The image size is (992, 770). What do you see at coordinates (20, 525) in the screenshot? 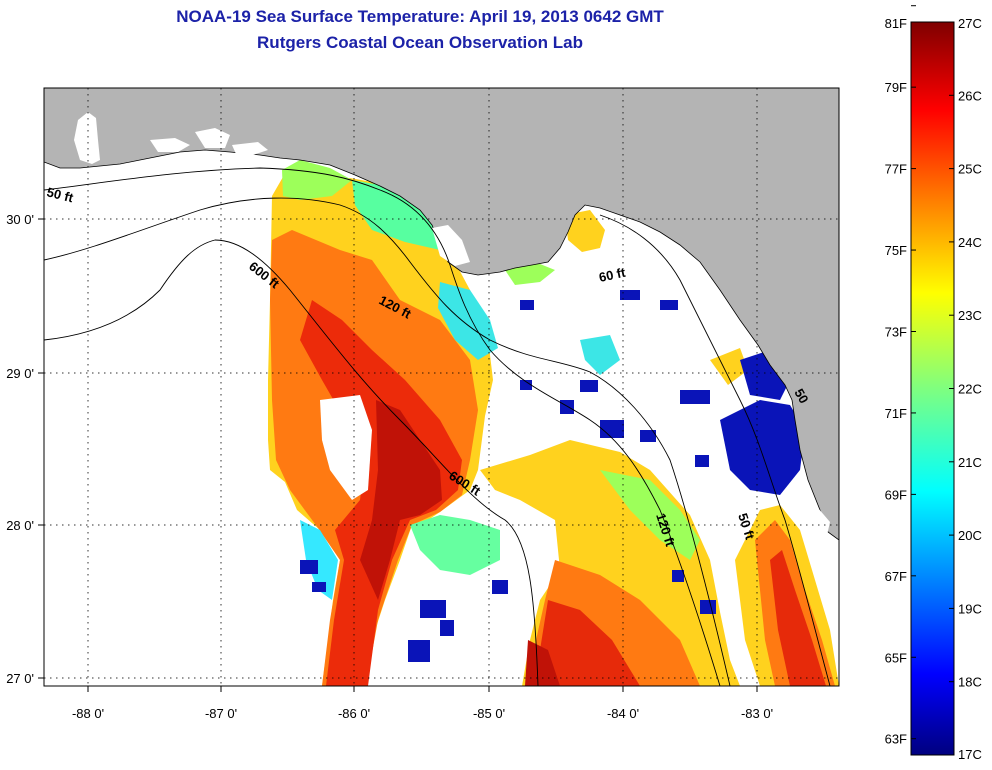
I see `lat-label-28: 28 0'` at bounding box center [20, 525].